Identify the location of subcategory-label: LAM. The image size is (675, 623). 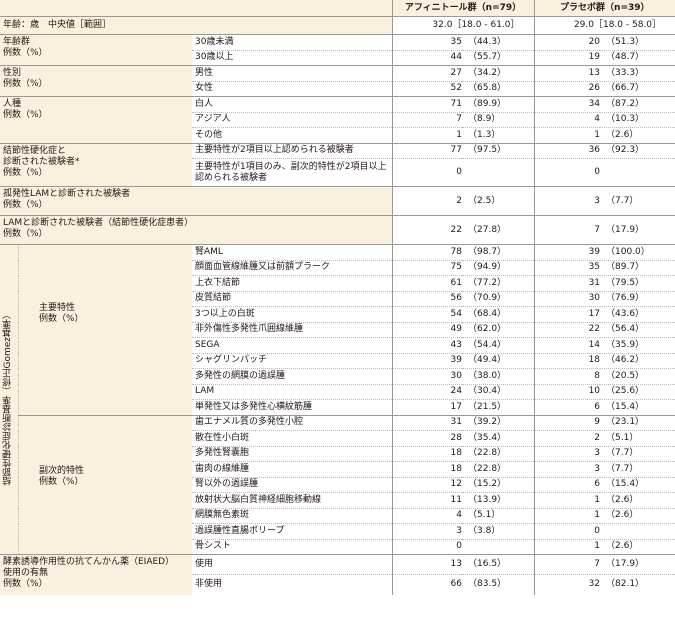
(292, 391).